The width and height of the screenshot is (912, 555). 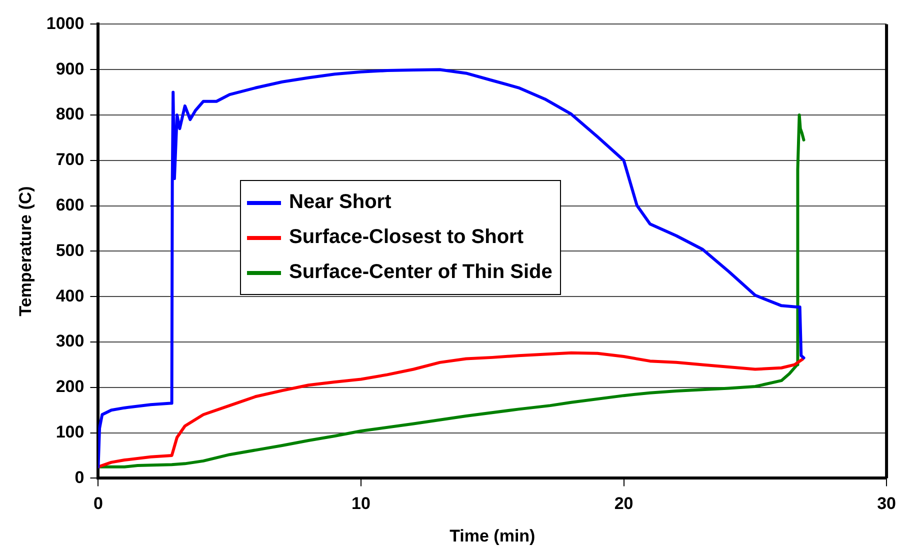 I want to click on legend-label: Surface-Closest to Short, so click(x=406, y=237).